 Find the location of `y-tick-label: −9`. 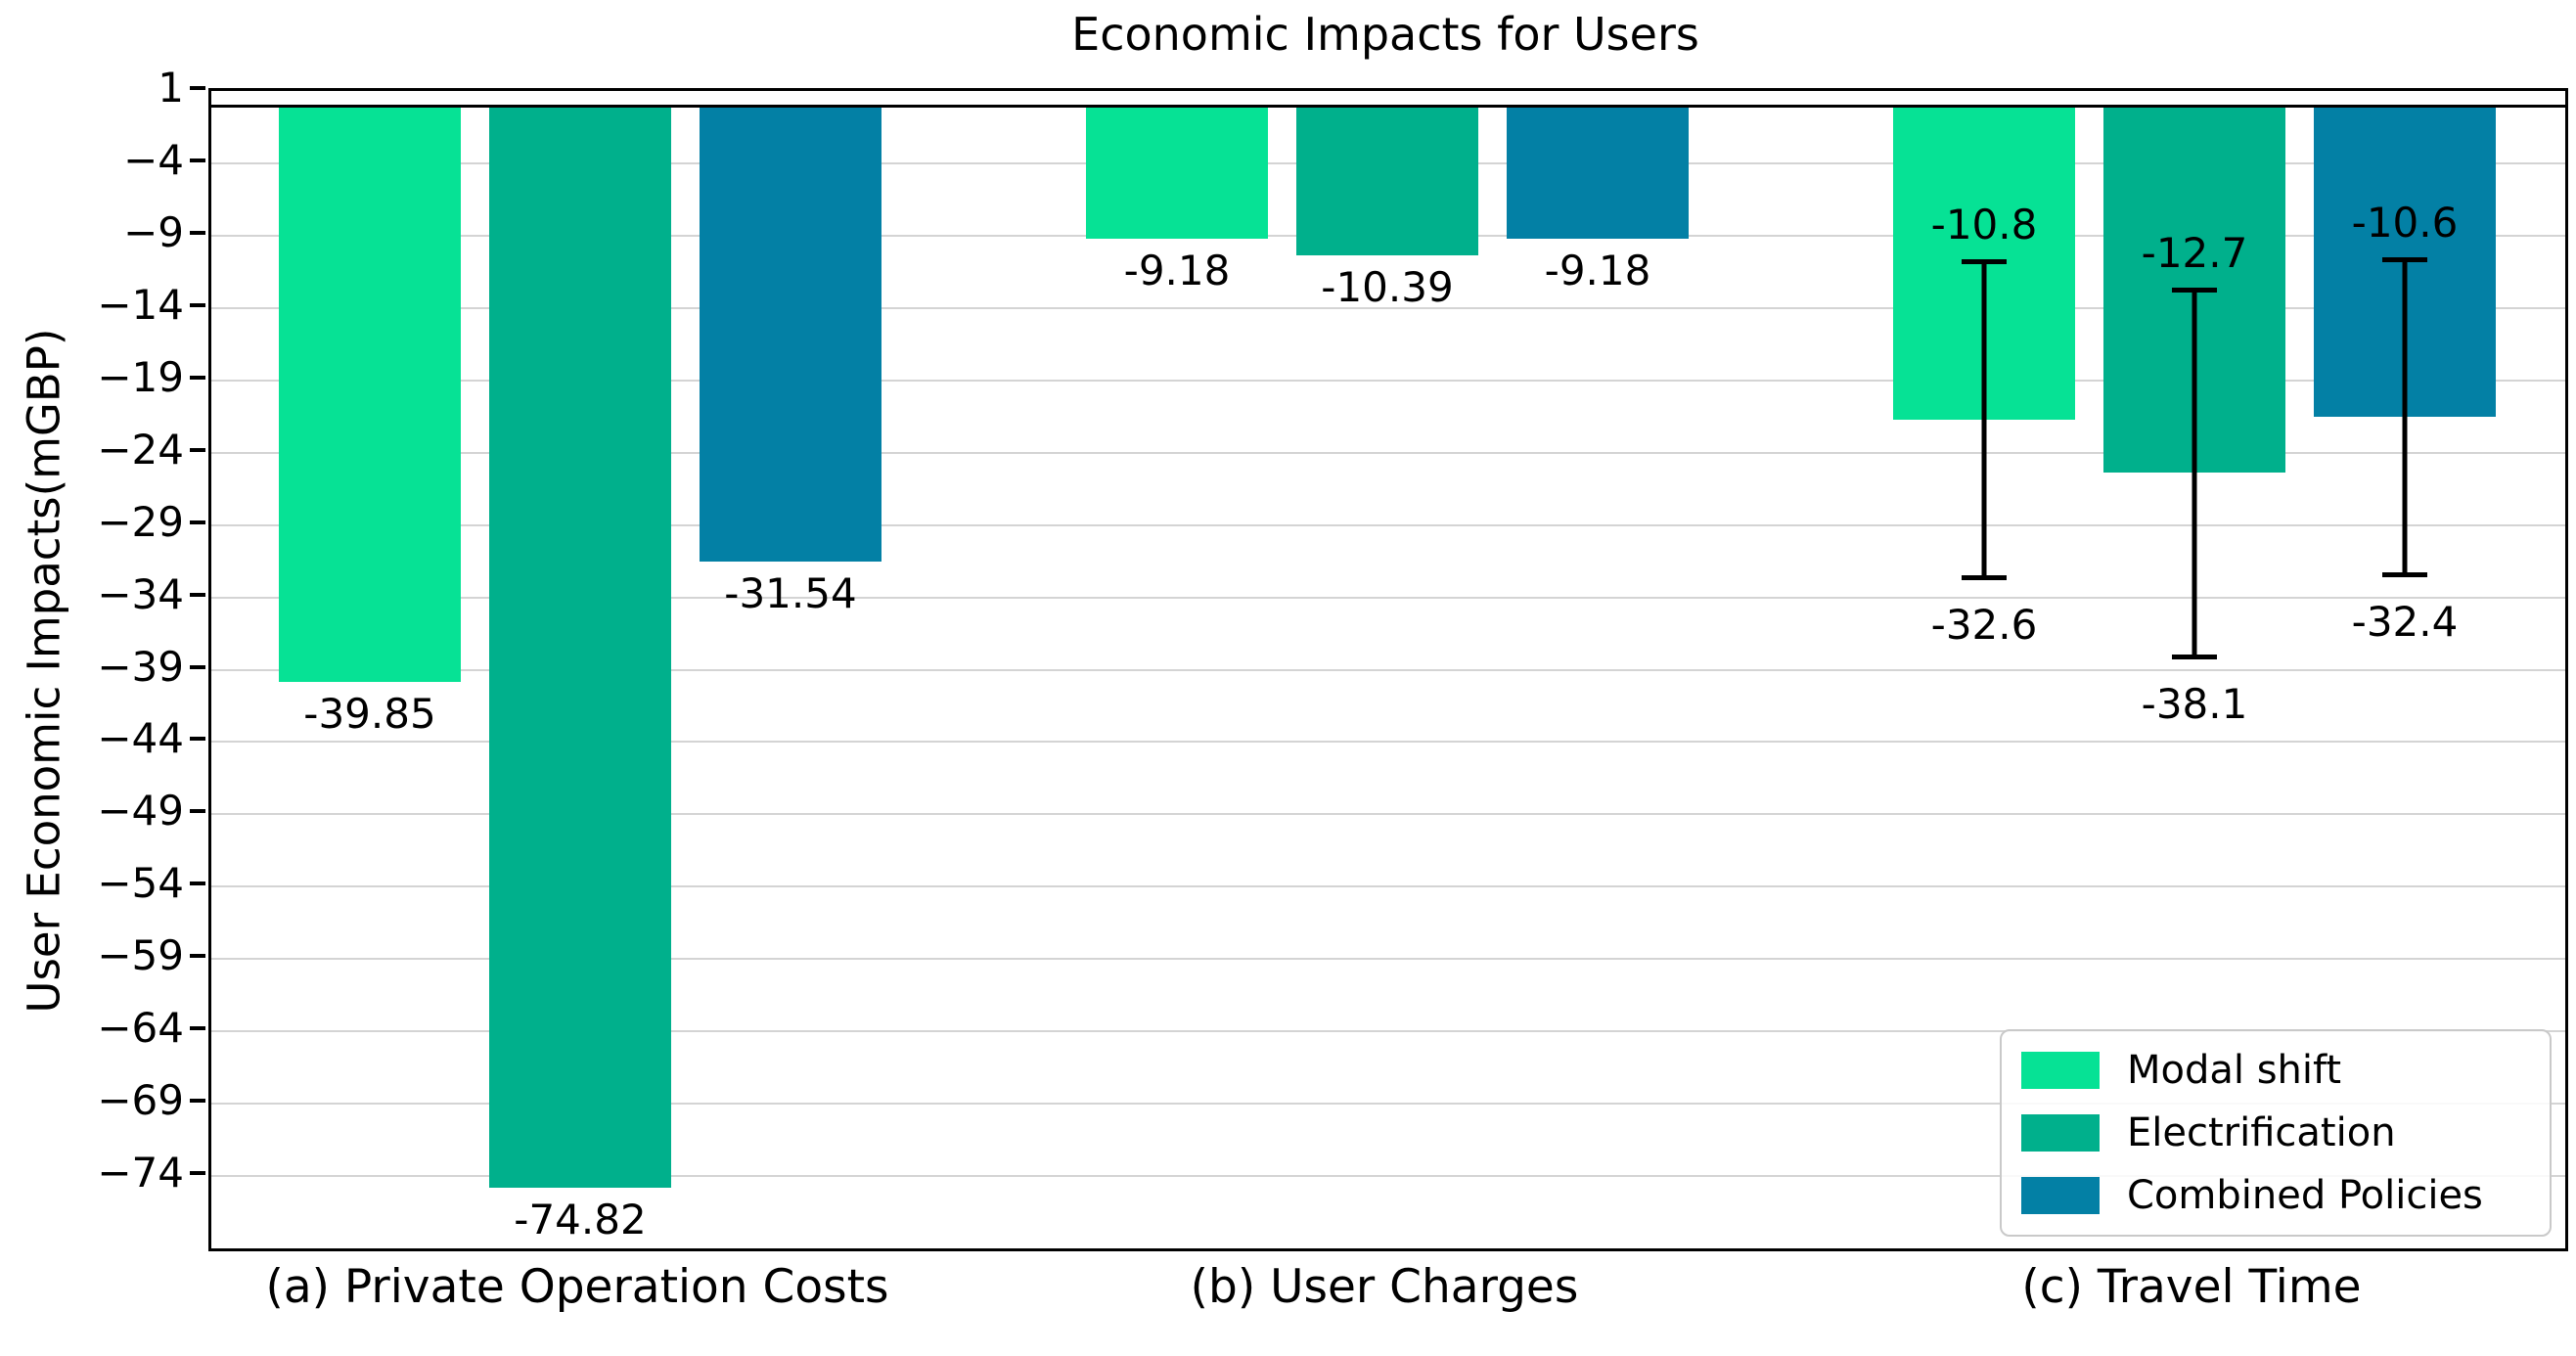

y-tick-label: −9 is located at coordinates (153, 231).